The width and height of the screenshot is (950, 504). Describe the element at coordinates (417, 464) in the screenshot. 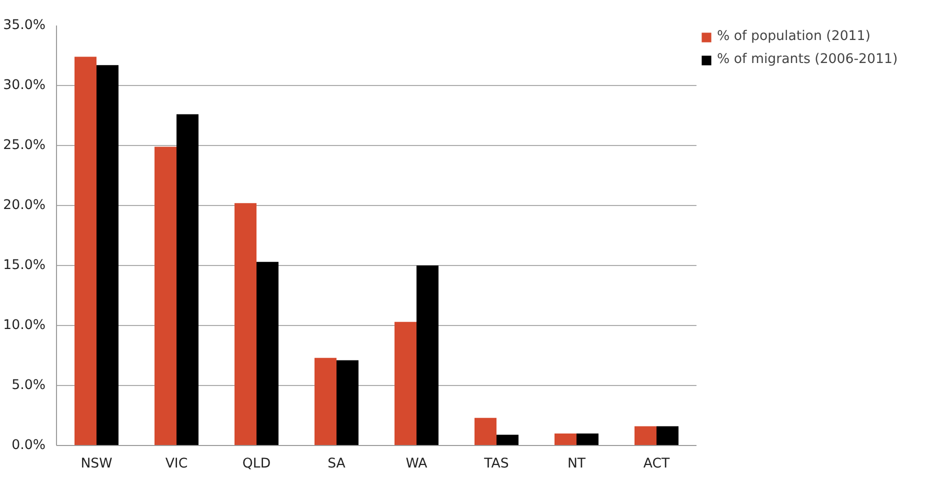

I see `x-tick-label: WA` at that location.